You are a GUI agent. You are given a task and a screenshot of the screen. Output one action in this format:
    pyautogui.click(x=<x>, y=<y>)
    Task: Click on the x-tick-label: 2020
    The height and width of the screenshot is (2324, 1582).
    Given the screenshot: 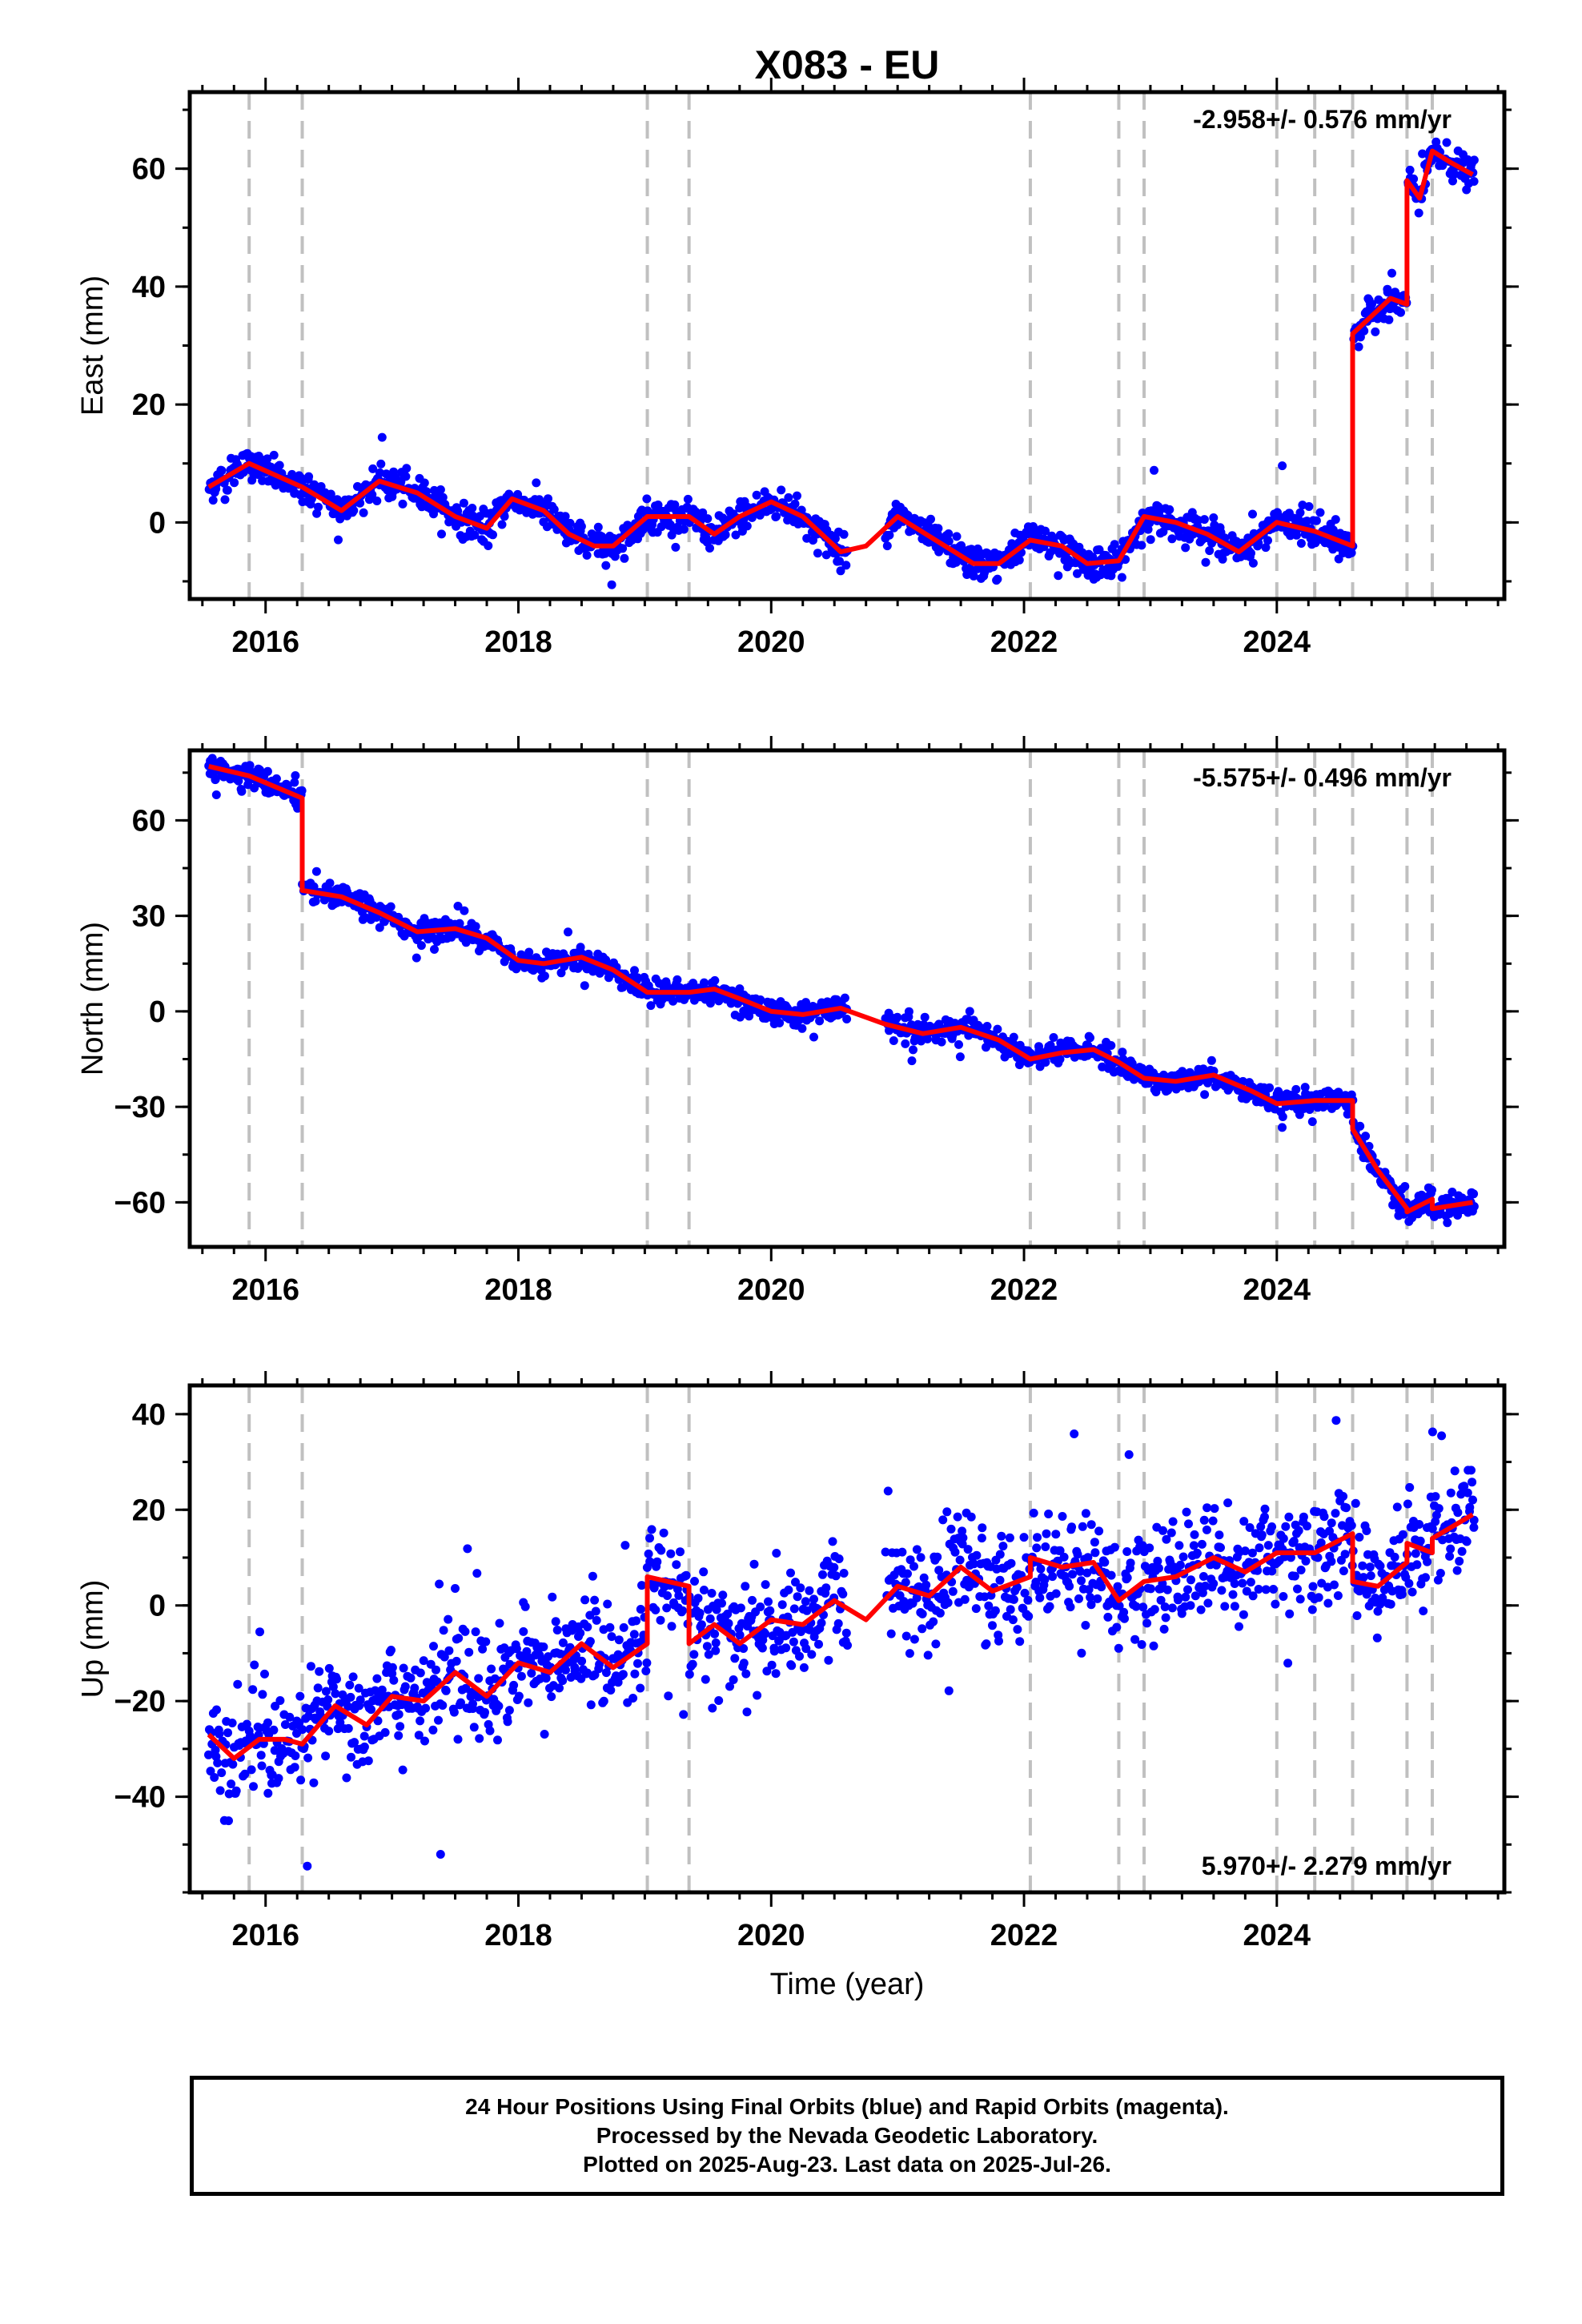 What is the action you would take?
    pyautogui.click(x=771, y=642)
    